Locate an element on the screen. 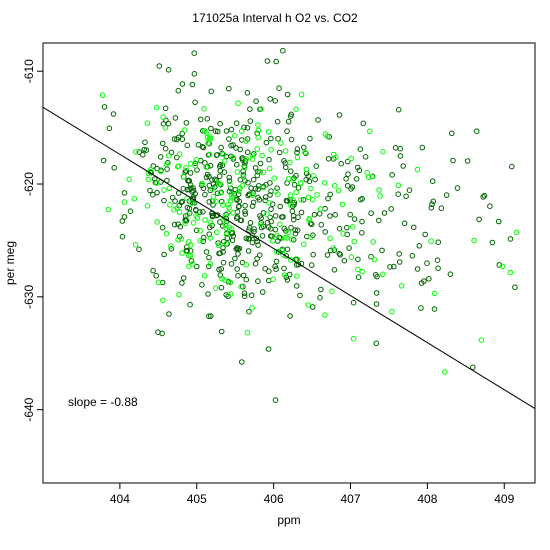 The height and width of the screenshot is (550, 550). y-axis: -610 -620 -630 -640 is located at coordinates (32, 240).